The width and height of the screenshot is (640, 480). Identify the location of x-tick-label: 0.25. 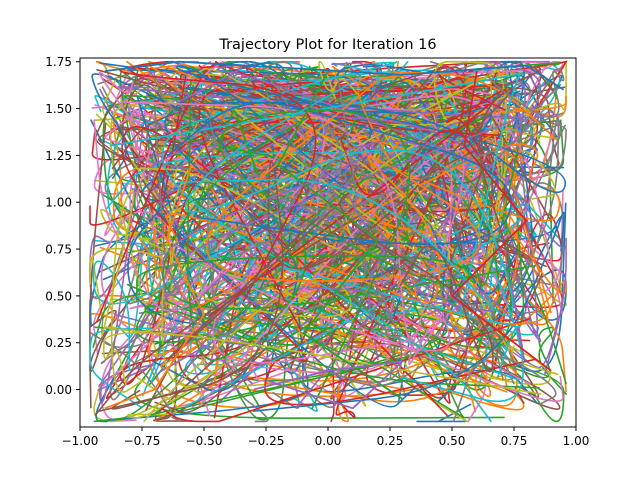
(390, 441).